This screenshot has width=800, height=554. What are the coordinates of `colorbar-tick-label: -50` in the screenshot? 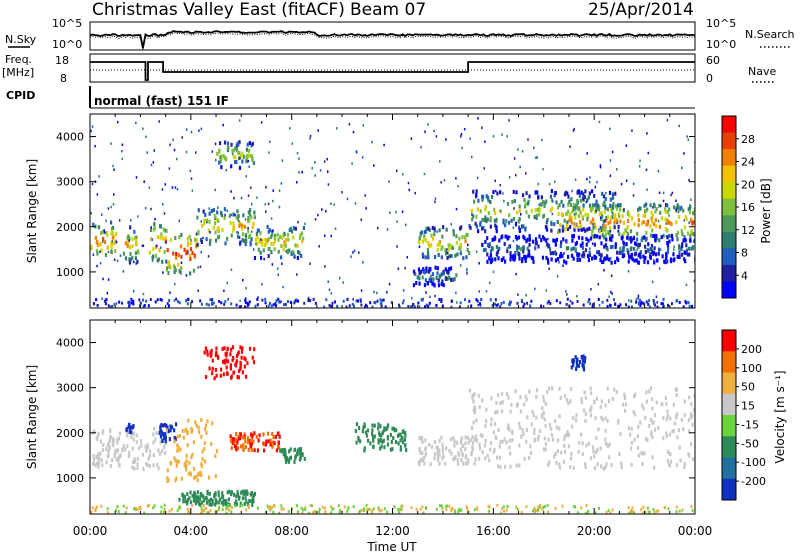 It's located at (750, 443).